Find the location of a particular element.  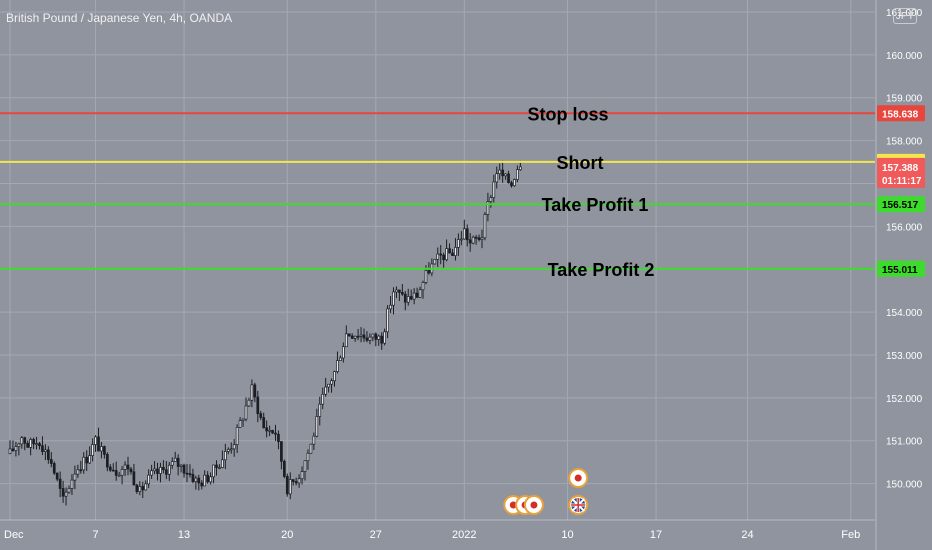

y-tick-label: 161.000 is located at coordinates (904, 13).